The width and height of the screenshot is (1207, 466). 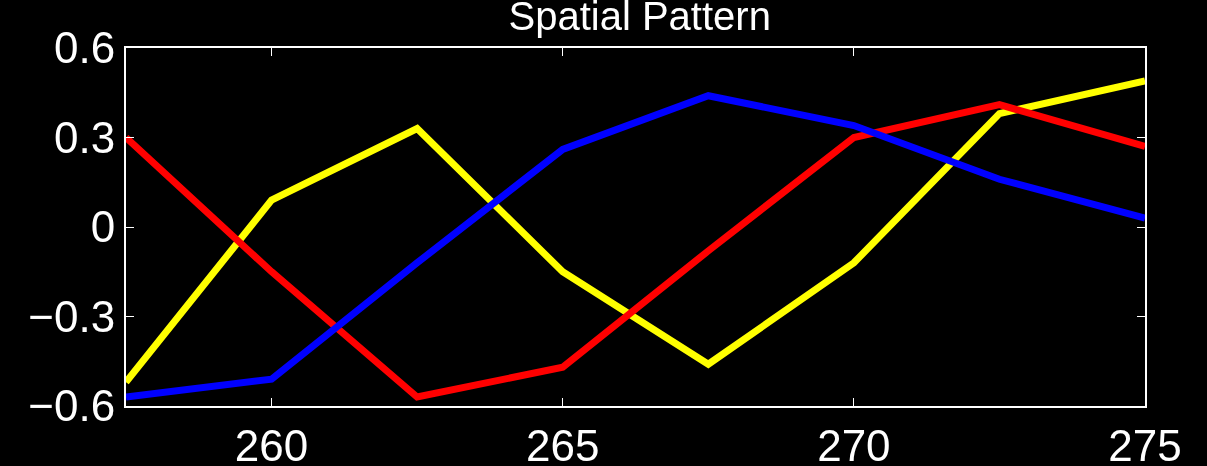 What do you see at coordinates (563, 443) in the screenshot?
I see `x-tick-label: 265` at bounding box center [563, 443].